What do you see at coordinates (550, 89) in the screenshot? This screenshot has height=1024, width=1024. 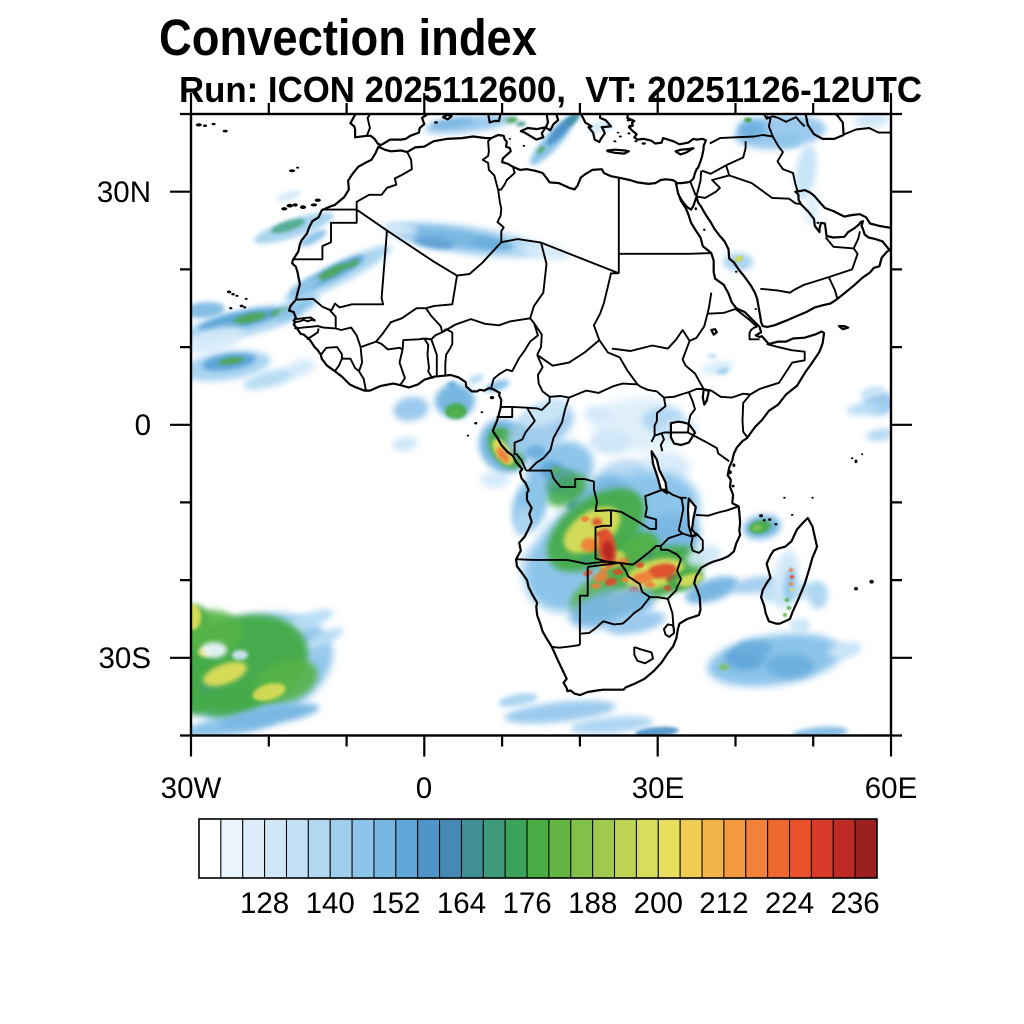 I see `svg-text:Run: ICON 2025112600, VT: 202: Run: ICON 2025112600, VT: 20251126-12UTC` at bounding box center [550, 89].